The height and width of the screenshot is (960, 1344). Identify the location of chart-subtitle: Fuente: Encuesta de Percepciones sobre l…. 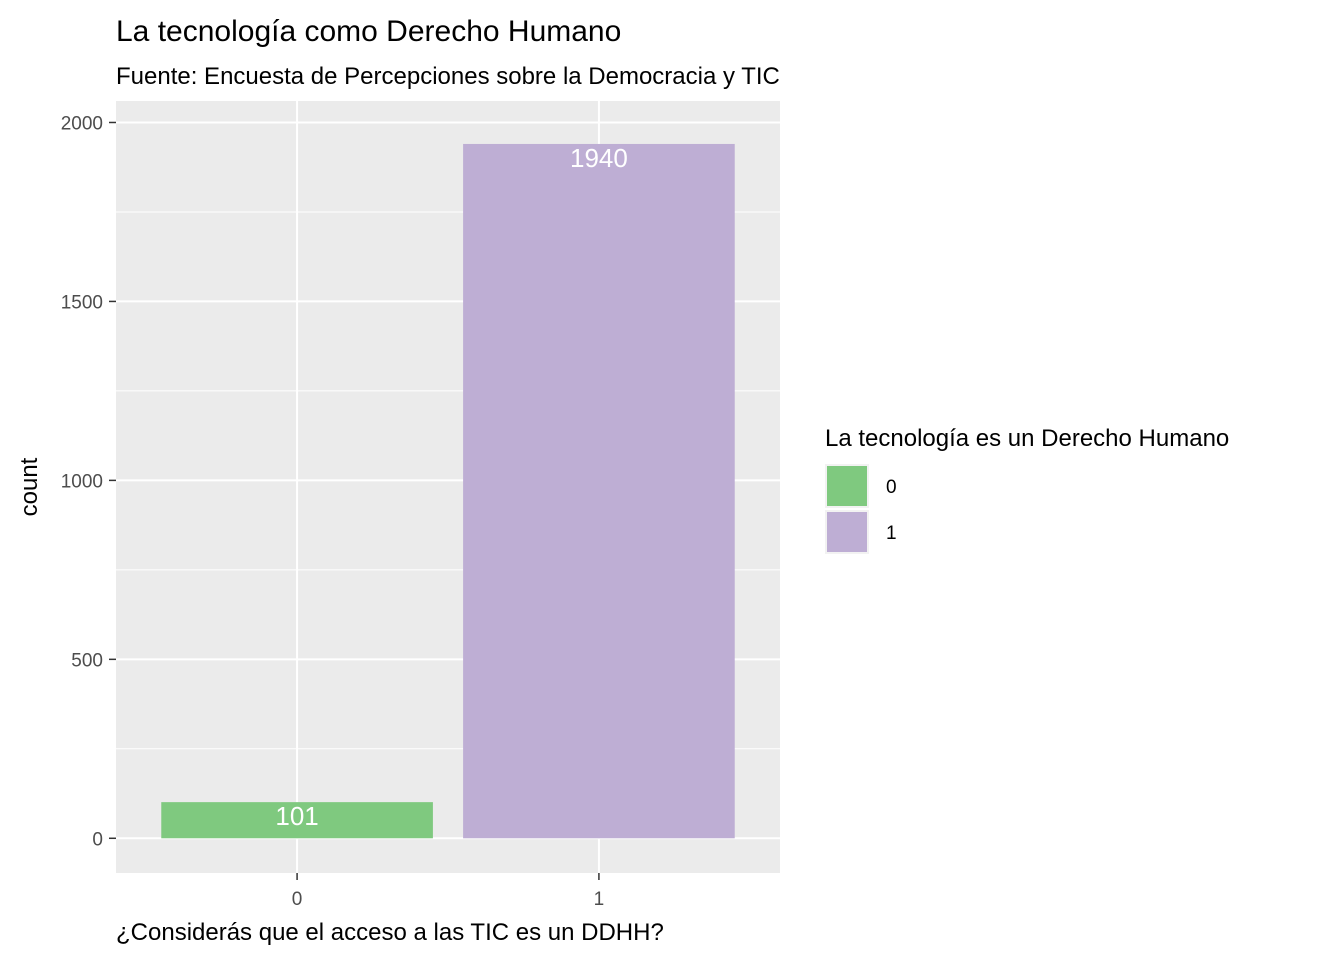
(448, 76).